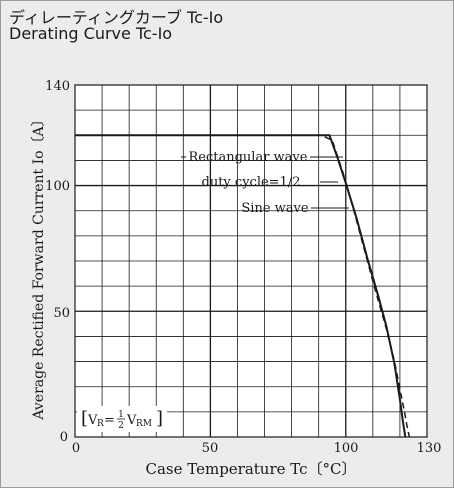 The width and height of the screenshot is (454, 488). Describe the element at coordinates (274, 208) in the screenshot. I see `annotation-sine-wave: Sine wave` at that location.